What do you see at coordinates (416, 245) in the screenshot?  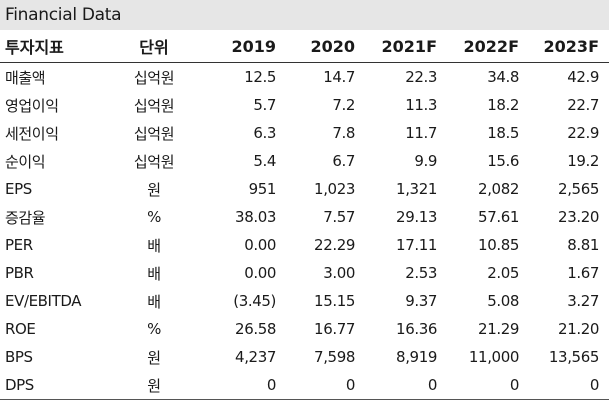 I see `row-value: 17.11` at bounding box center [416, 245].